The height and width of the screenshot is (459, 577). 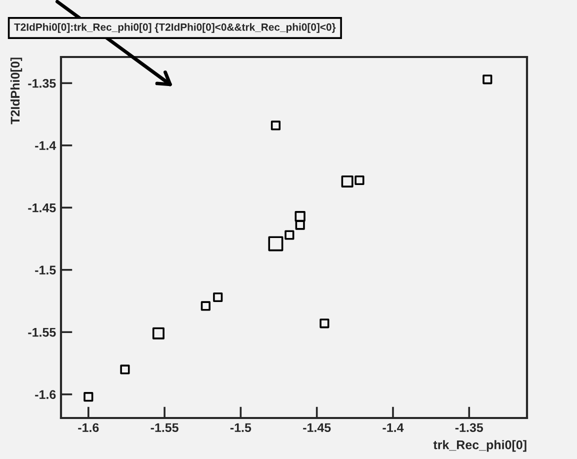 What do you see at coordinates (42, 332) in the screenshot?
I see `y-tick-label: -1.55` at bounding box center [42, 332].